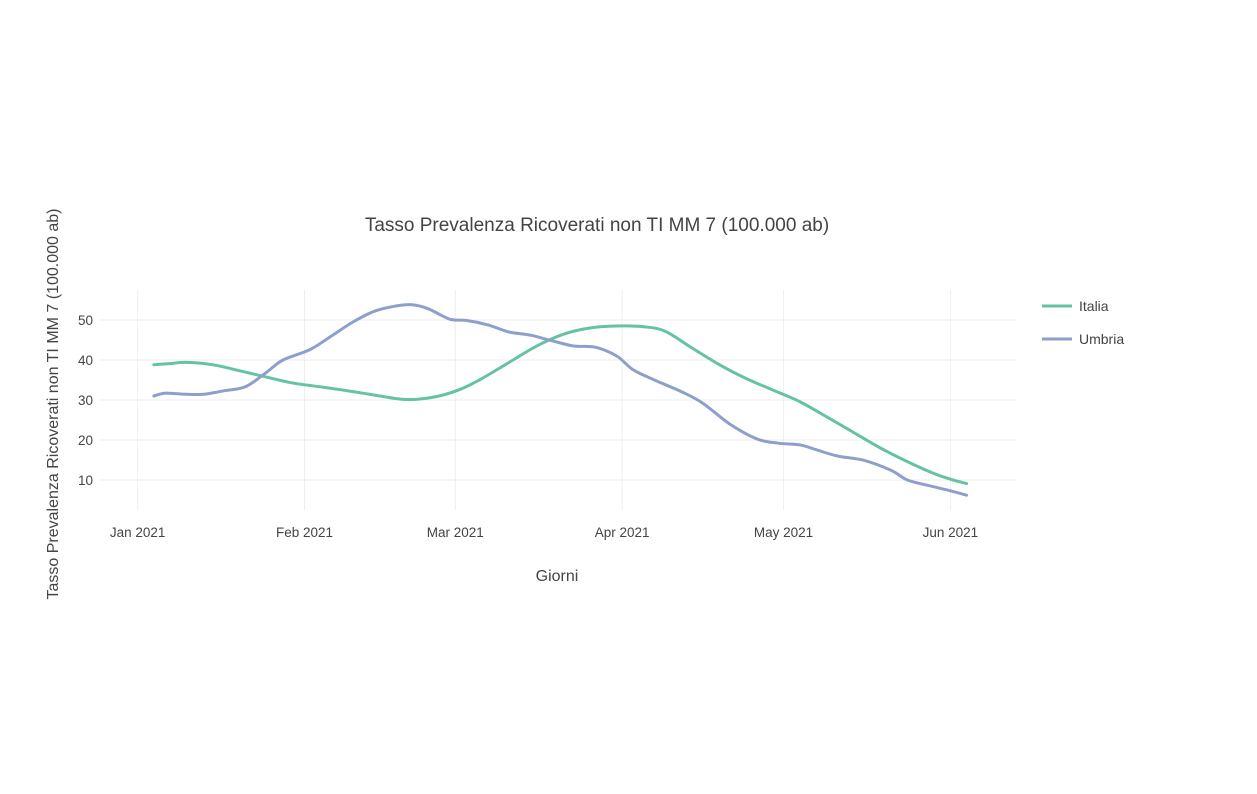  What do you see at coordinates (557, 576) in the screenshot?
I see `x-axis-title: Giorni` at bounding box center [557, 576].